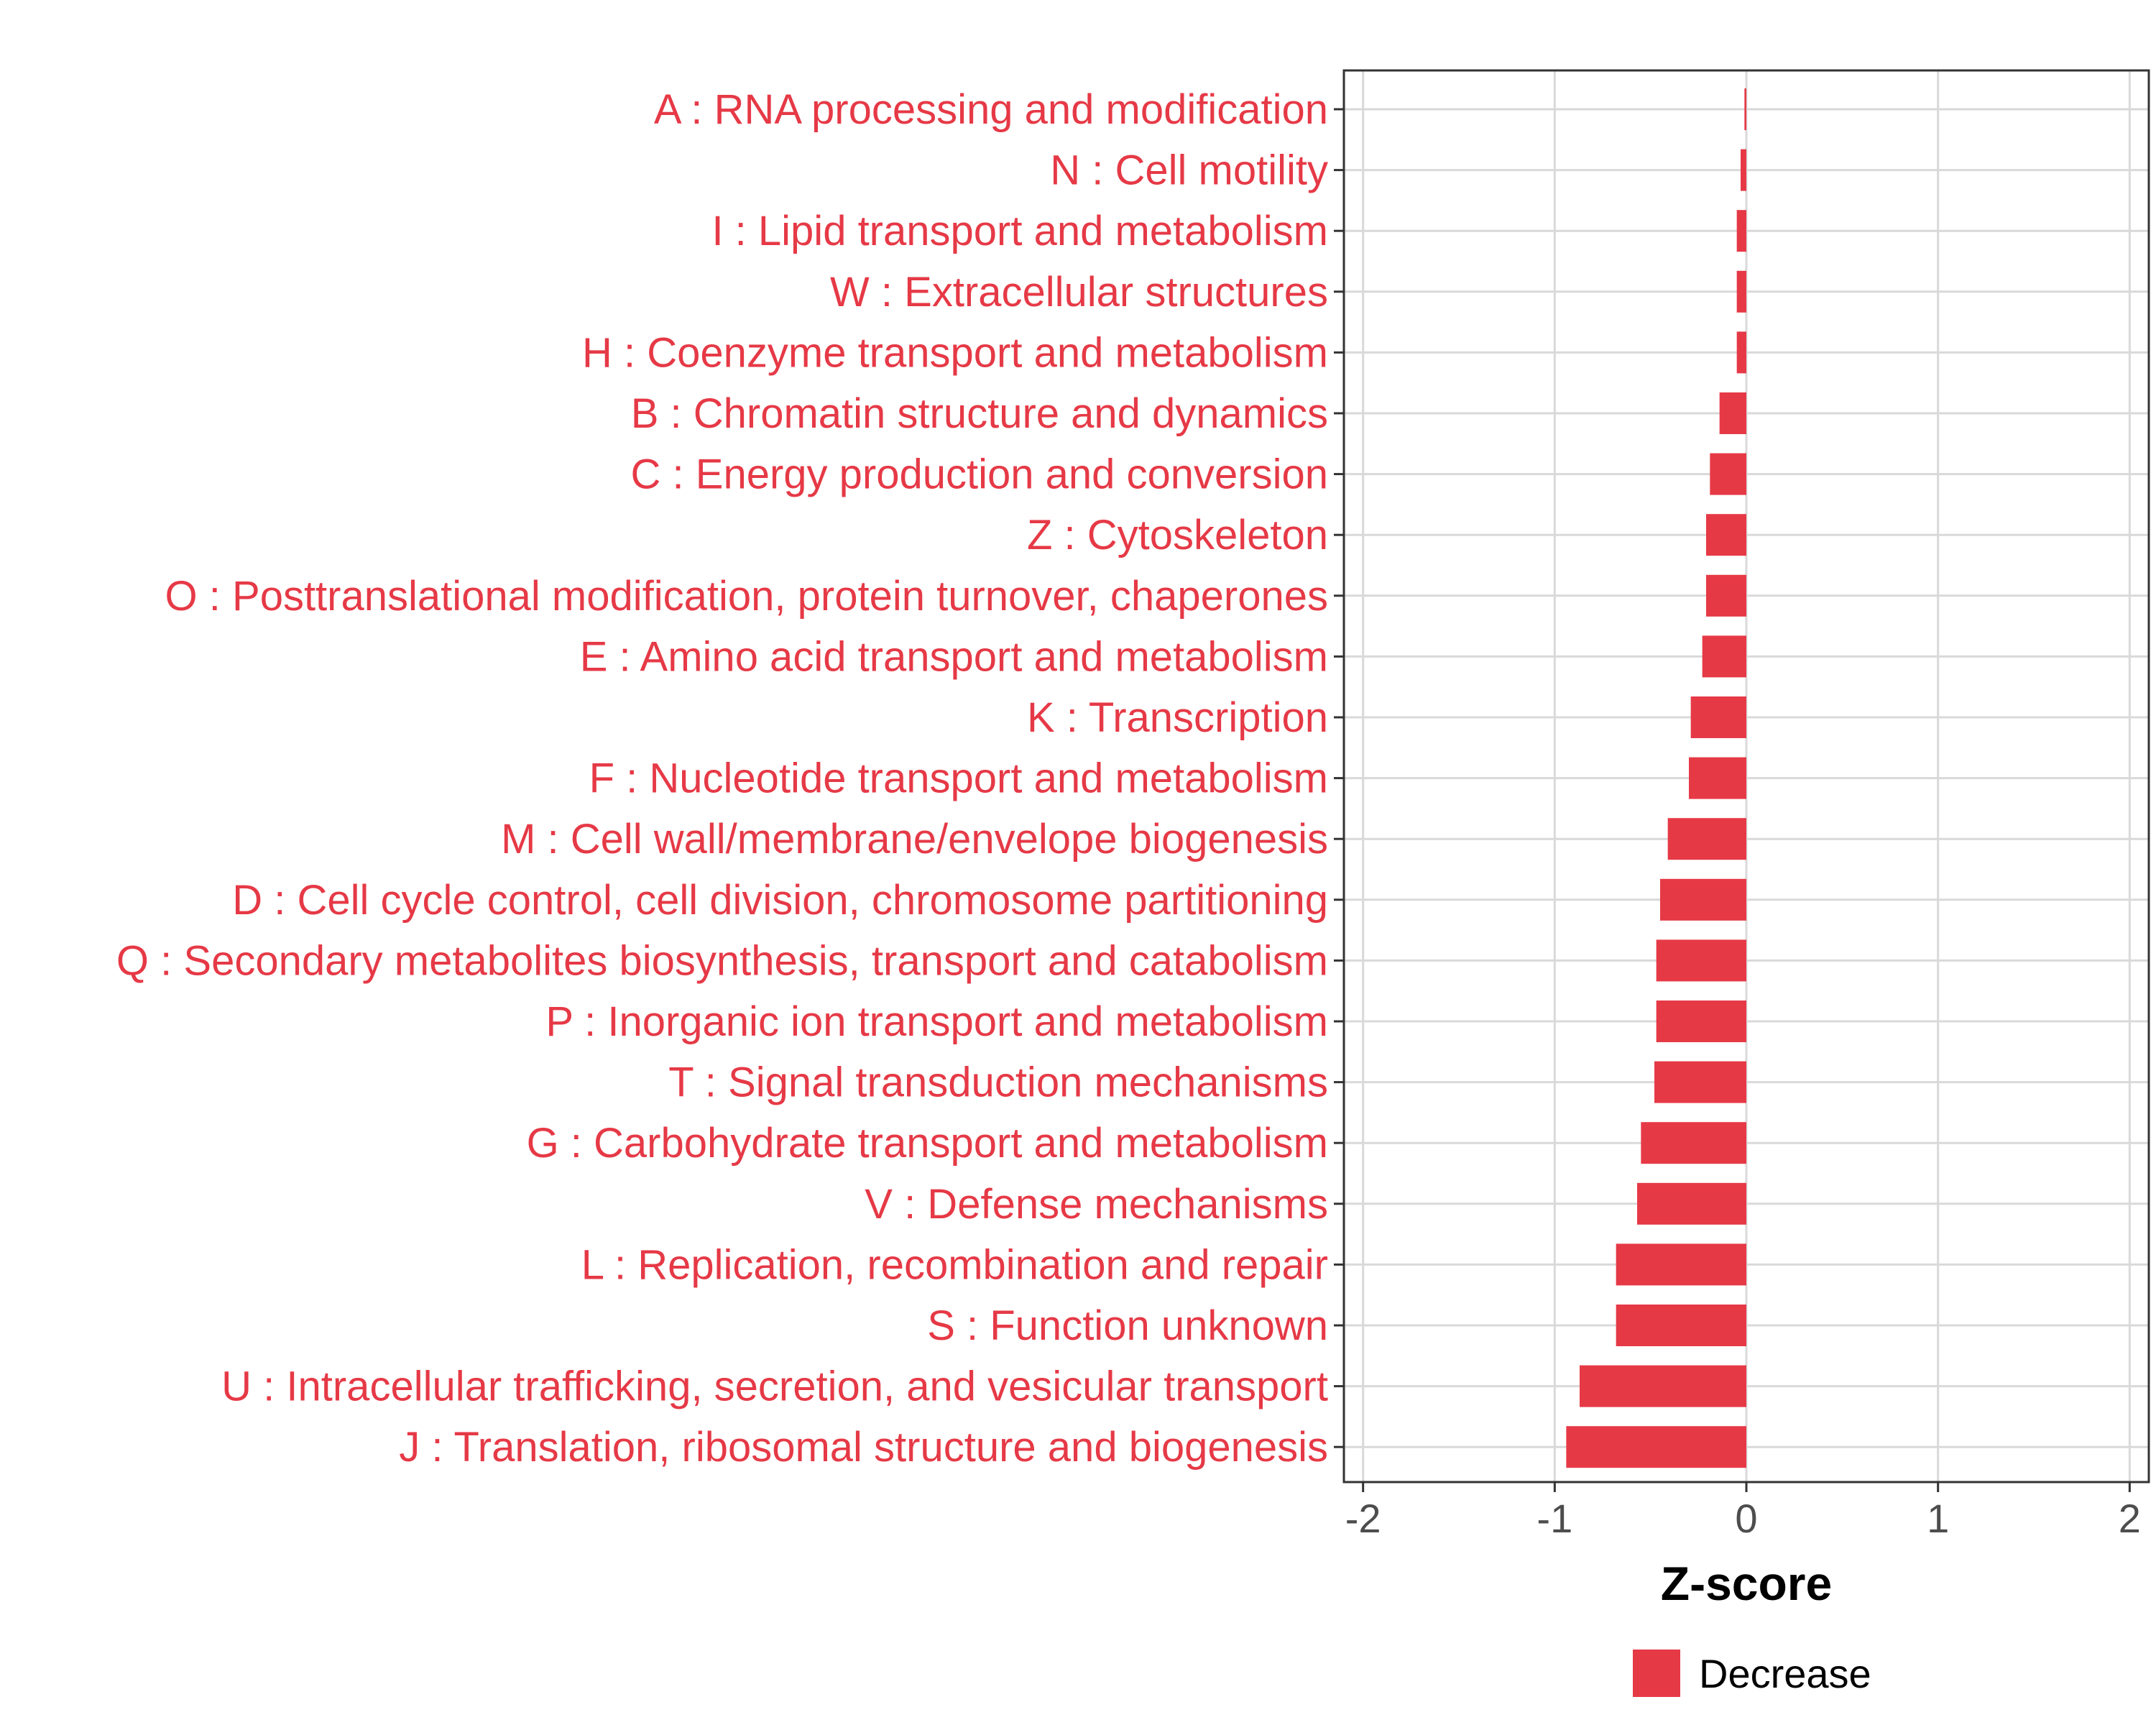  Describe the element at coordinates (1656, 778) in the screenshot. I see `bars` at that location.